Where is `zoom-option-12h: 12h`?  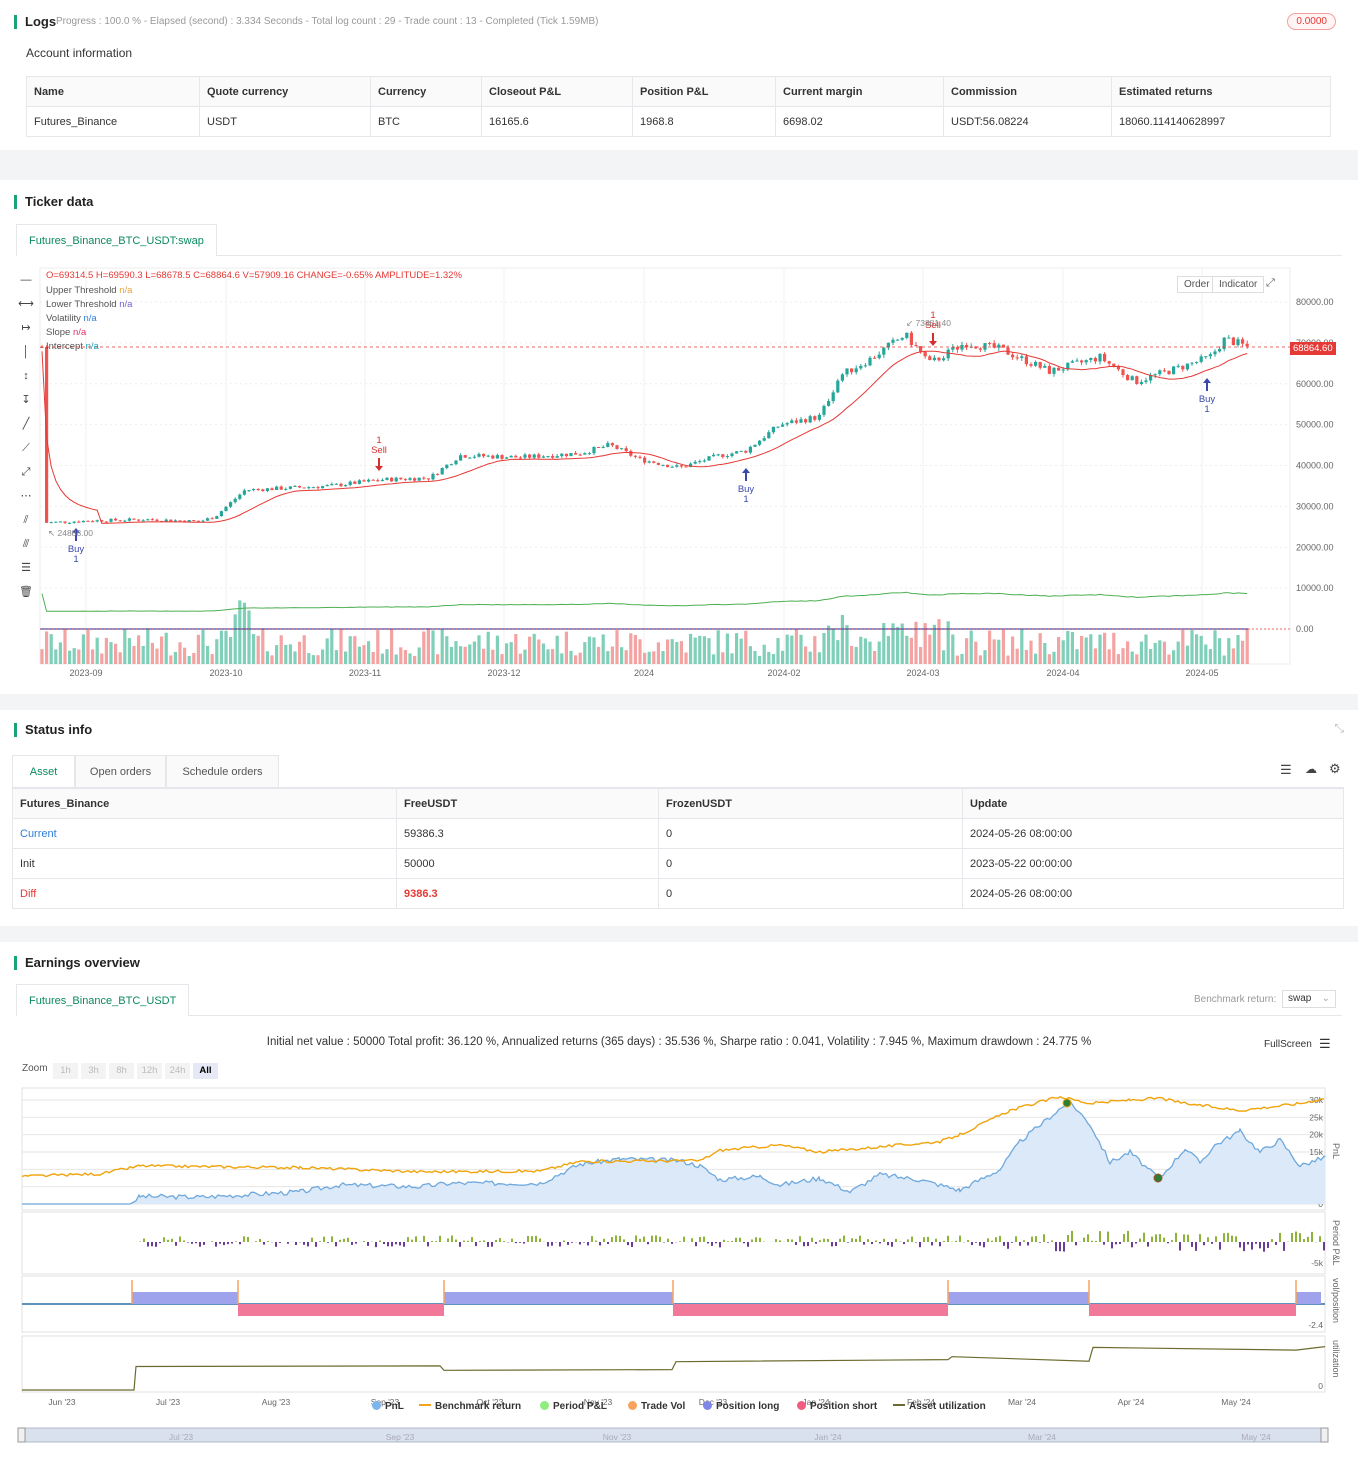
zoom-option-12h: 12h is located at coordinates (149, 1071).